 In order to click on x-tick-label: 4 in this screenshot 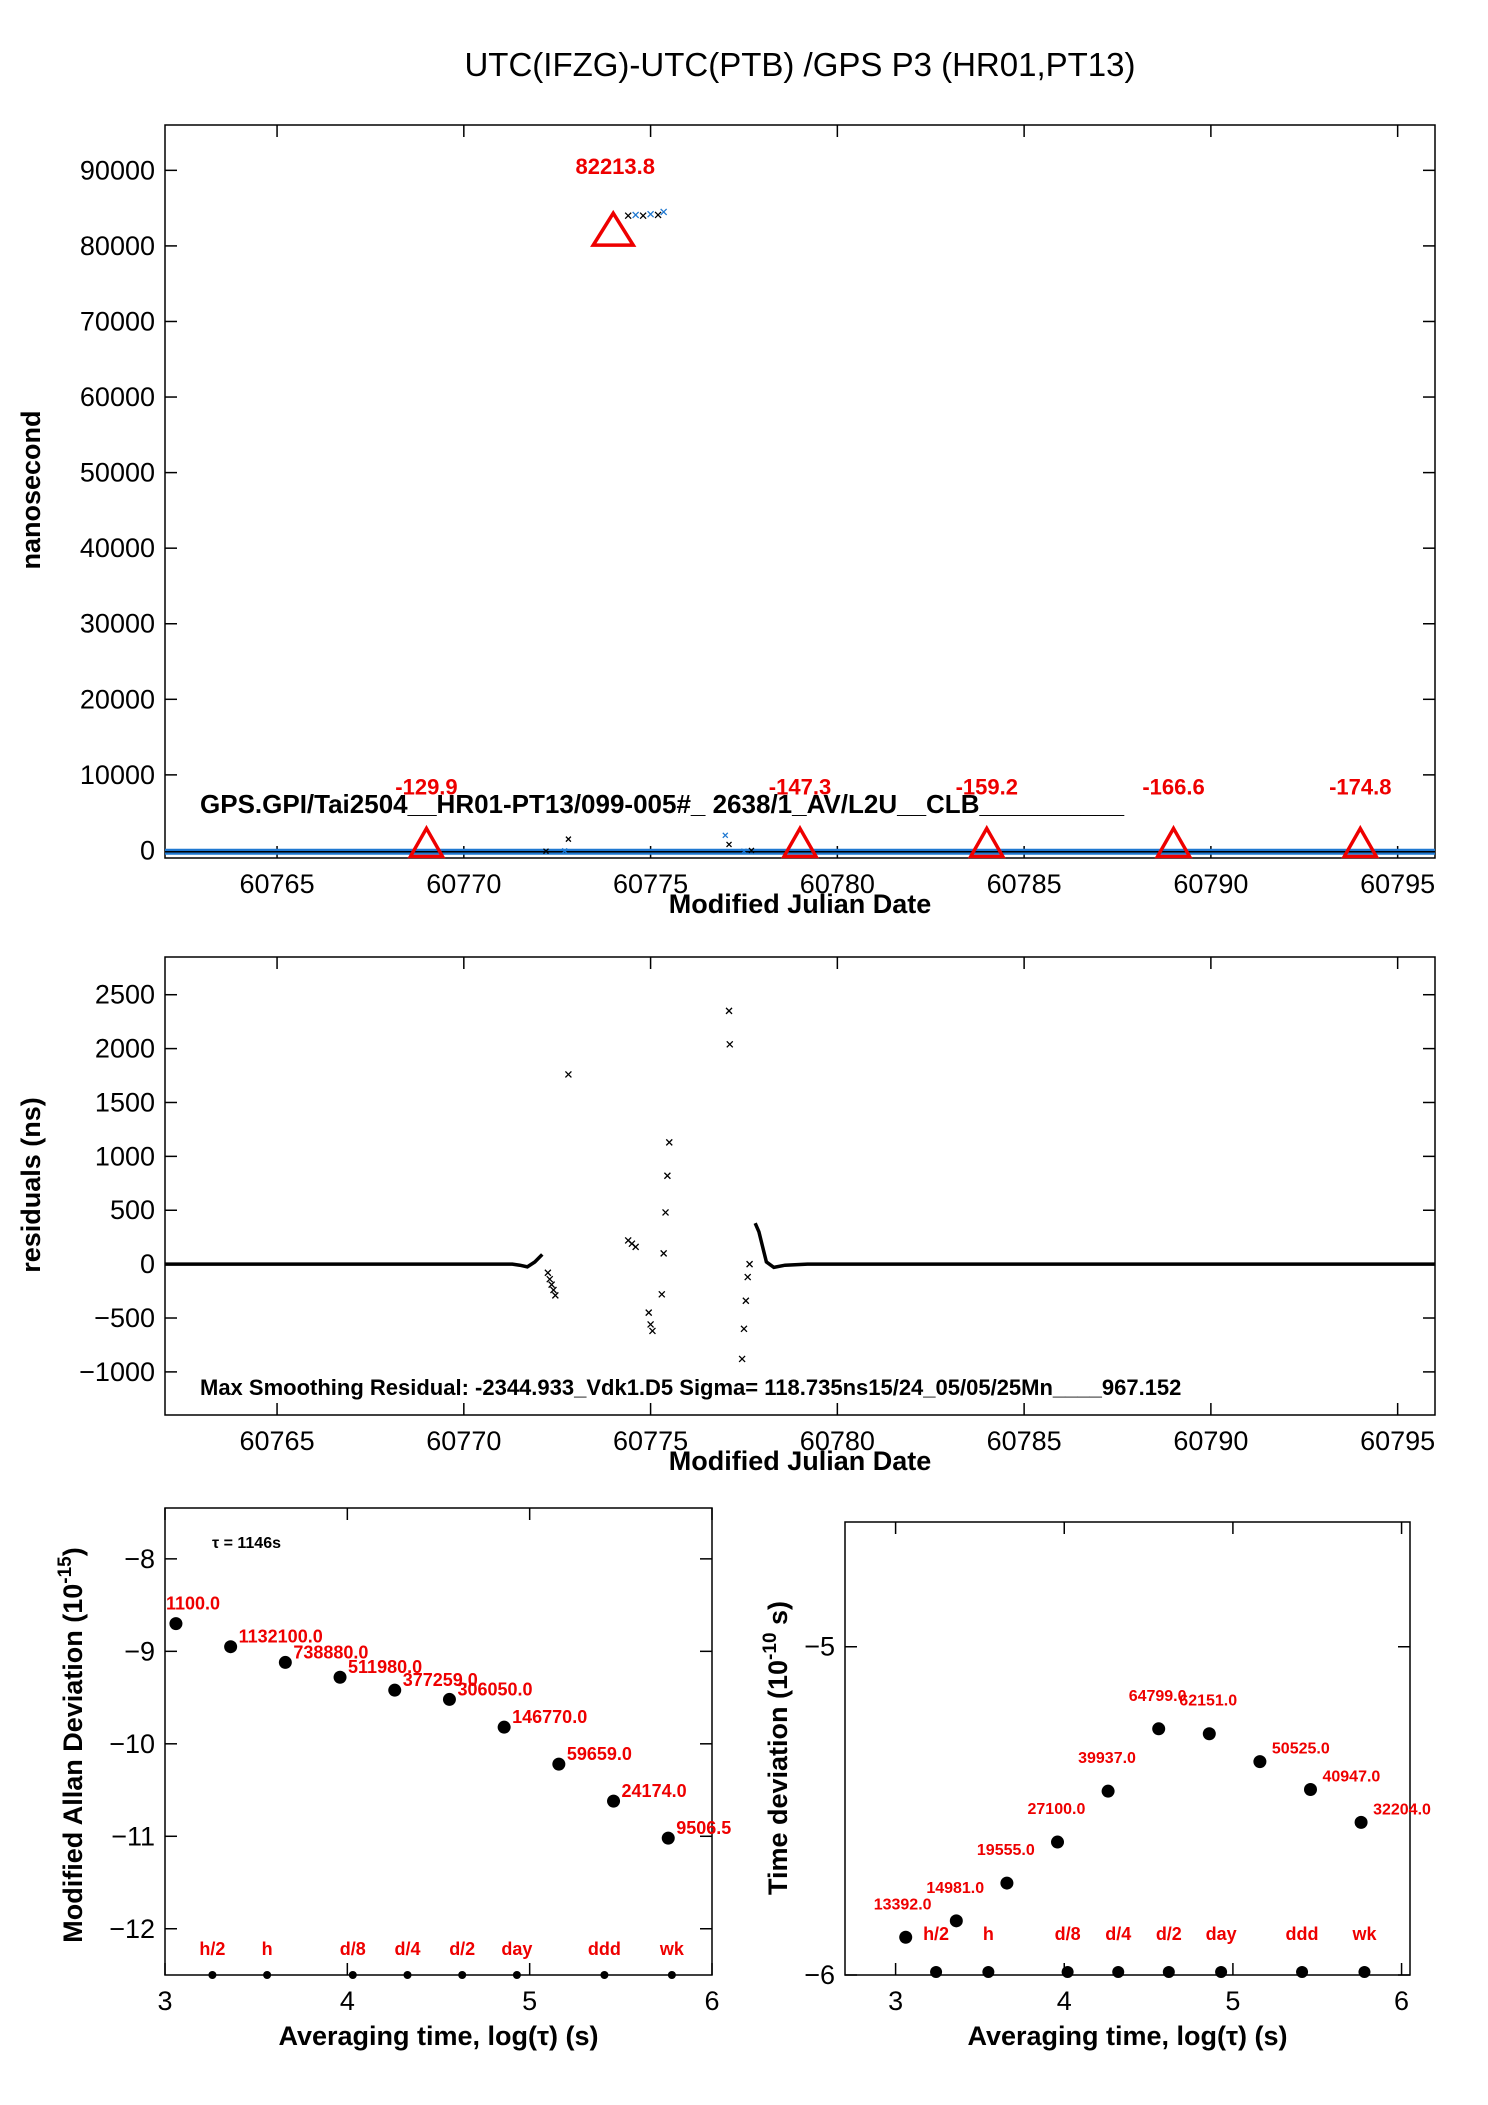, I will do `click(347, 2001)`.